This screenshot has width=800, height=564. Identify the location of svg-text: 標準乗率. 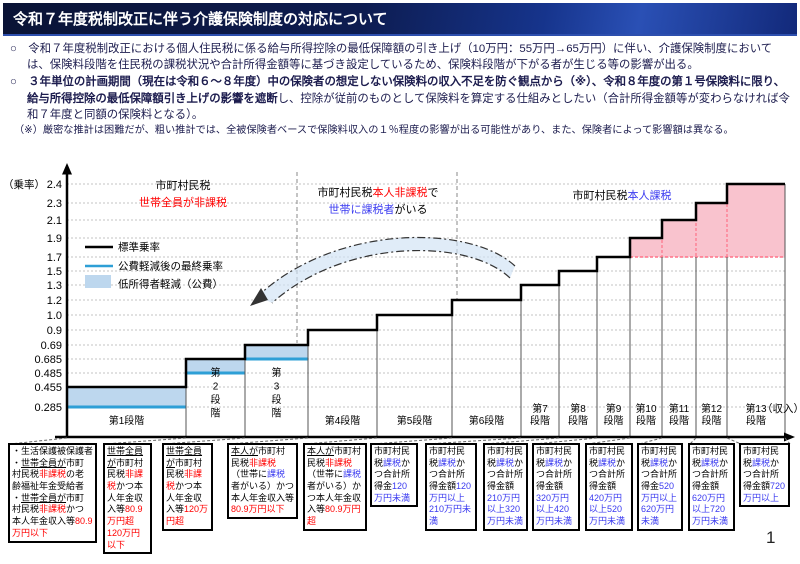
(139, 247).